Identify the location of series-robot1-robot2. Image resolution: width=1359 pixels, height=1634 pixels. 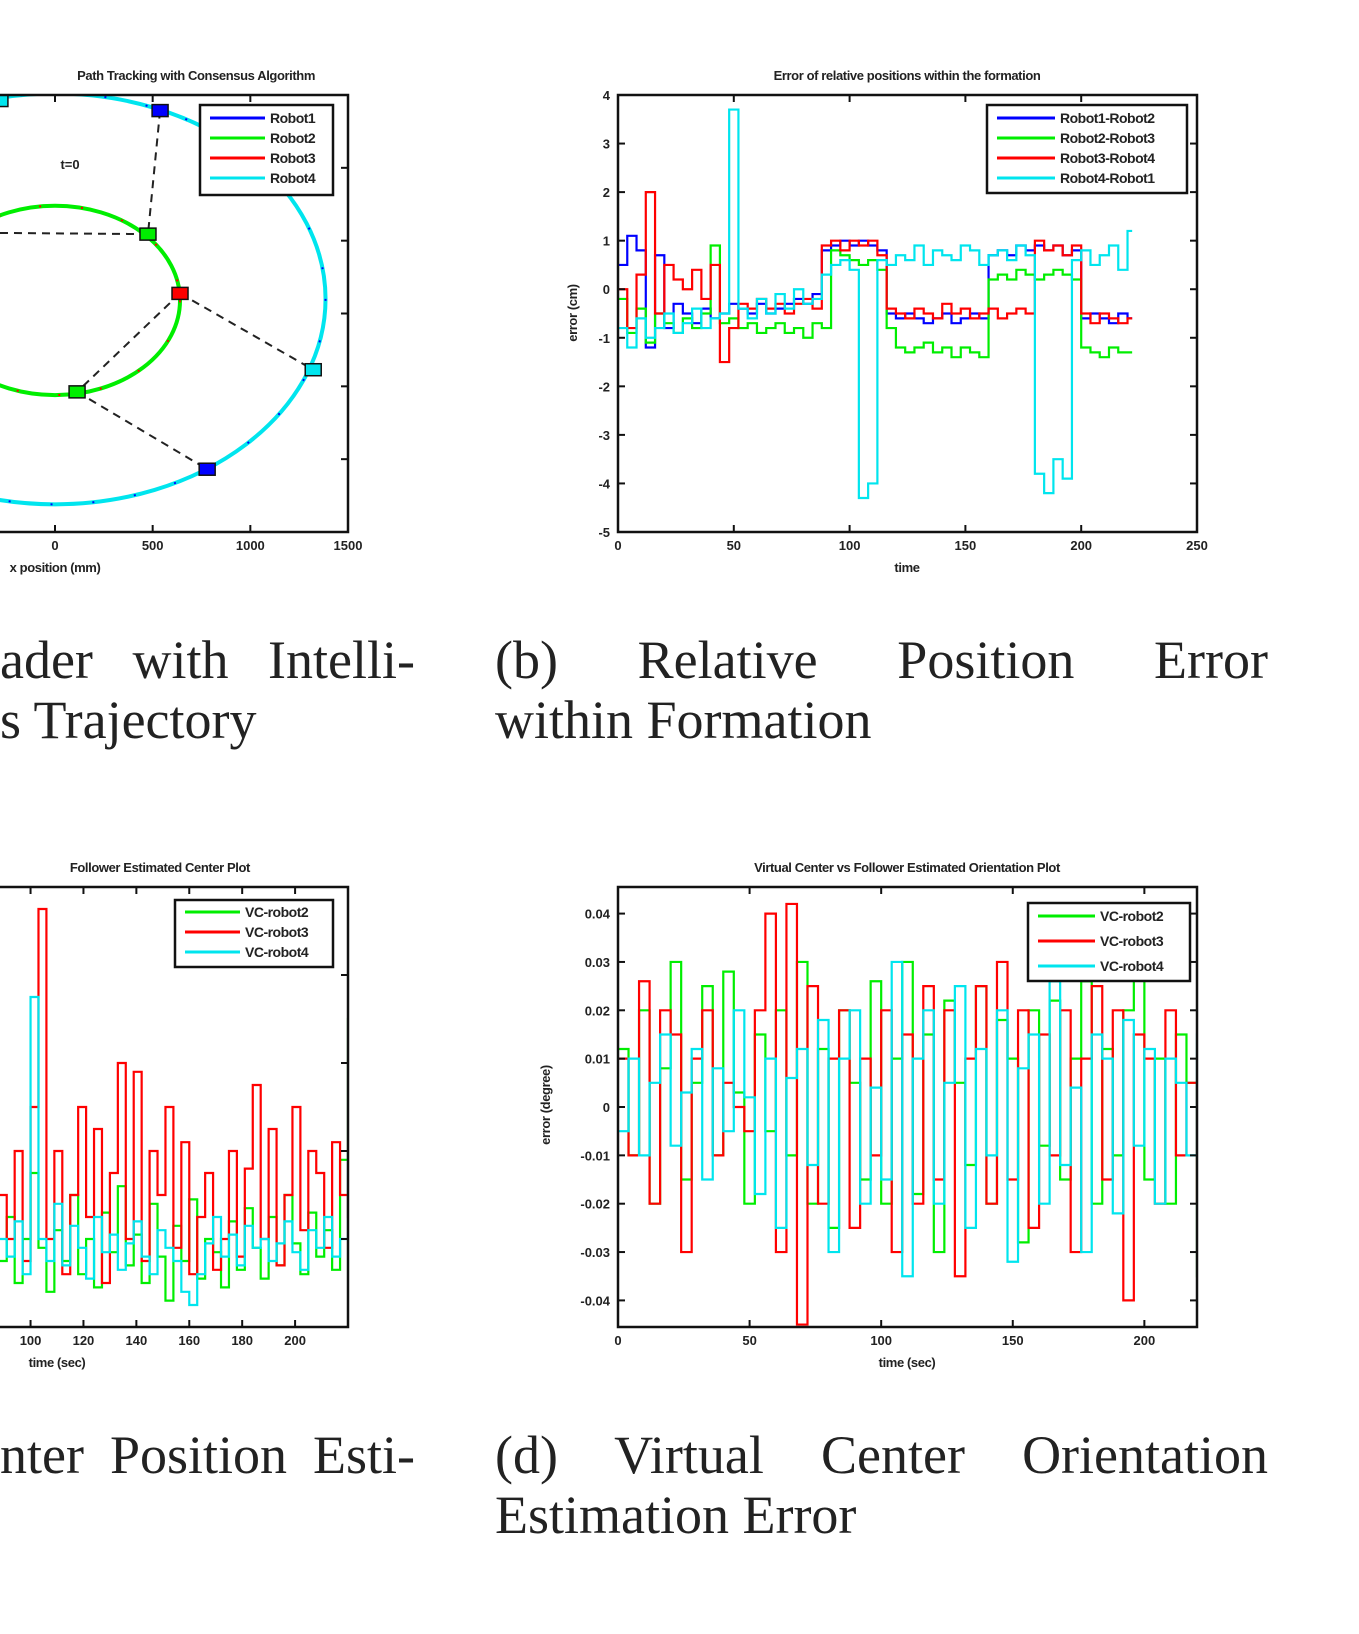
(875, 291).